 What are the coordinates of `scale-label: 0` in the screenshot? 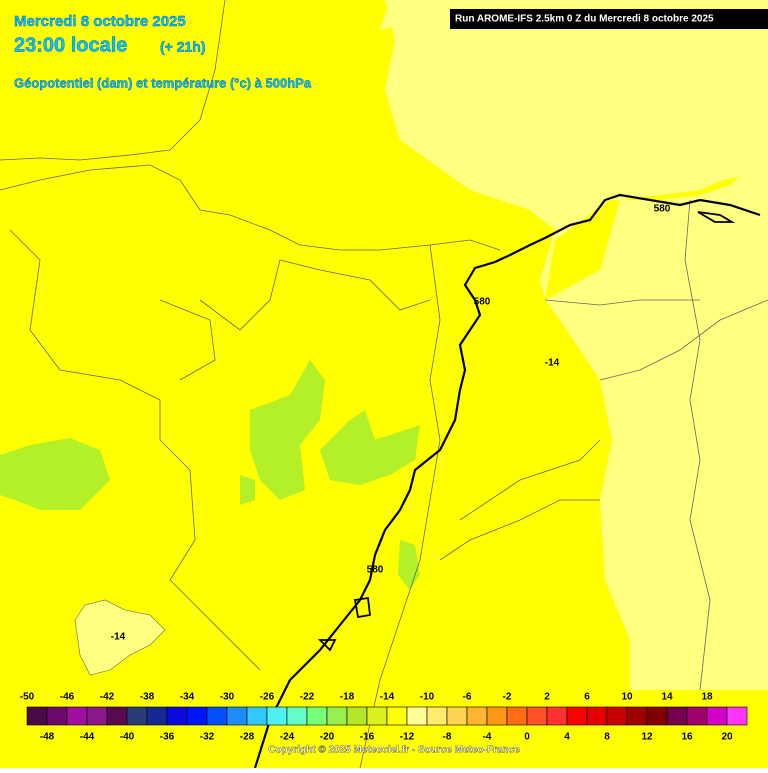 It's located at (527, 737).